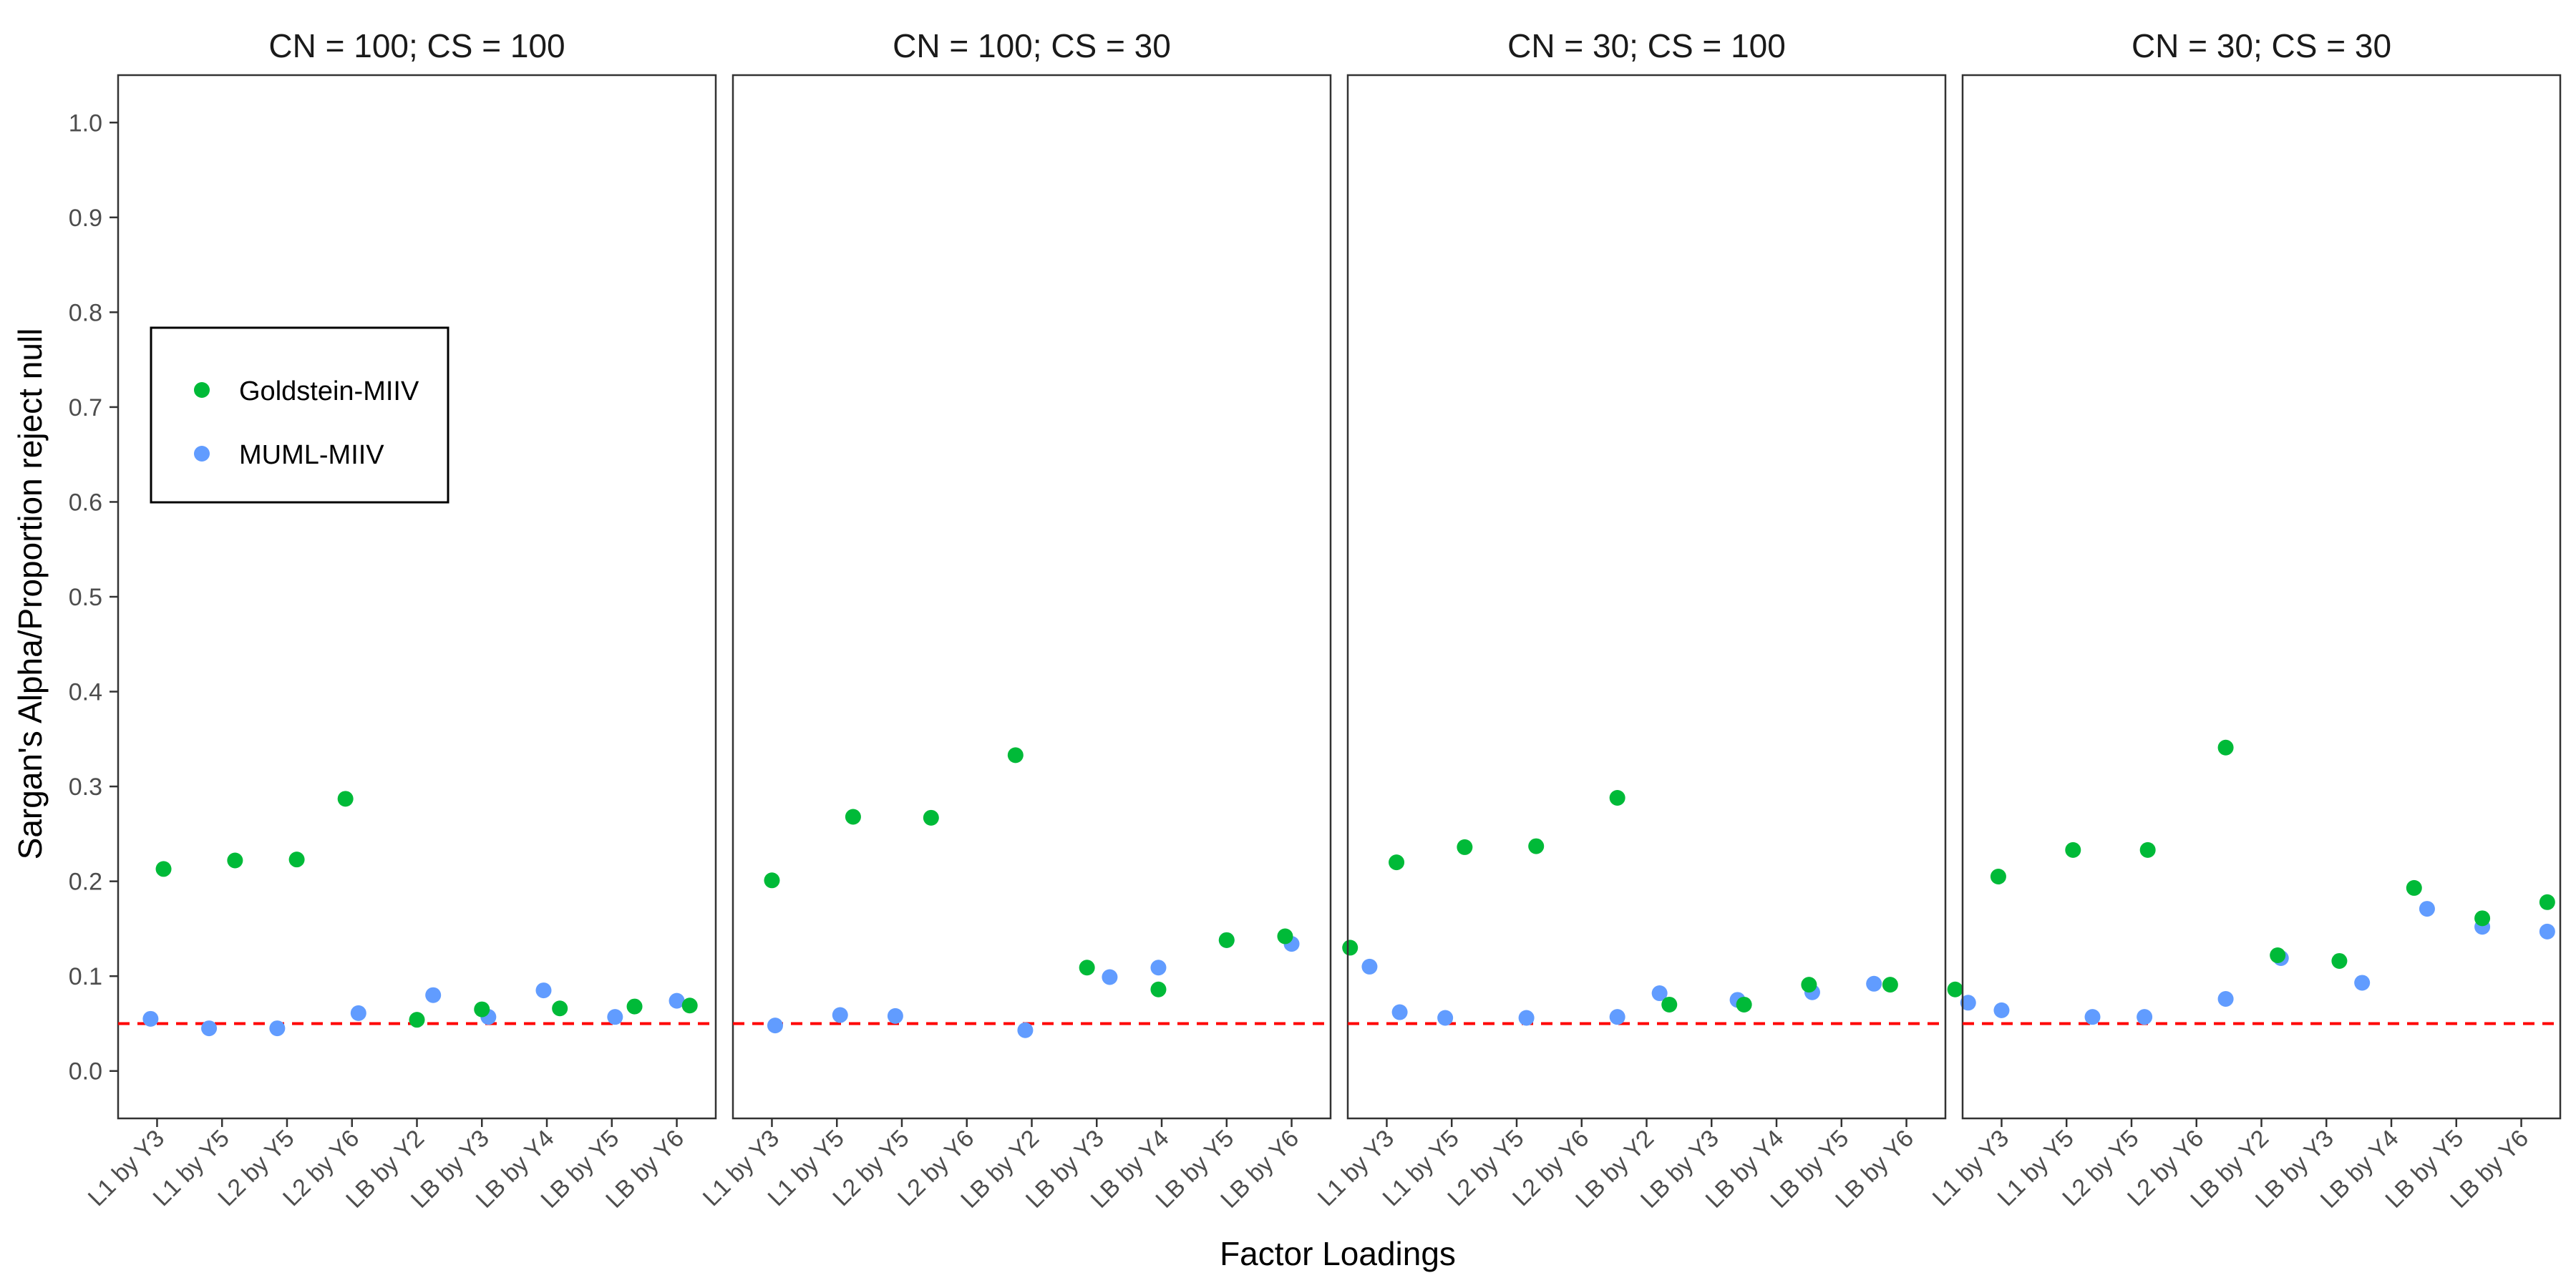 This screenshot has height=1288, width=2576. I want to click on y-tick-label: 0.8, so click(85, 312).